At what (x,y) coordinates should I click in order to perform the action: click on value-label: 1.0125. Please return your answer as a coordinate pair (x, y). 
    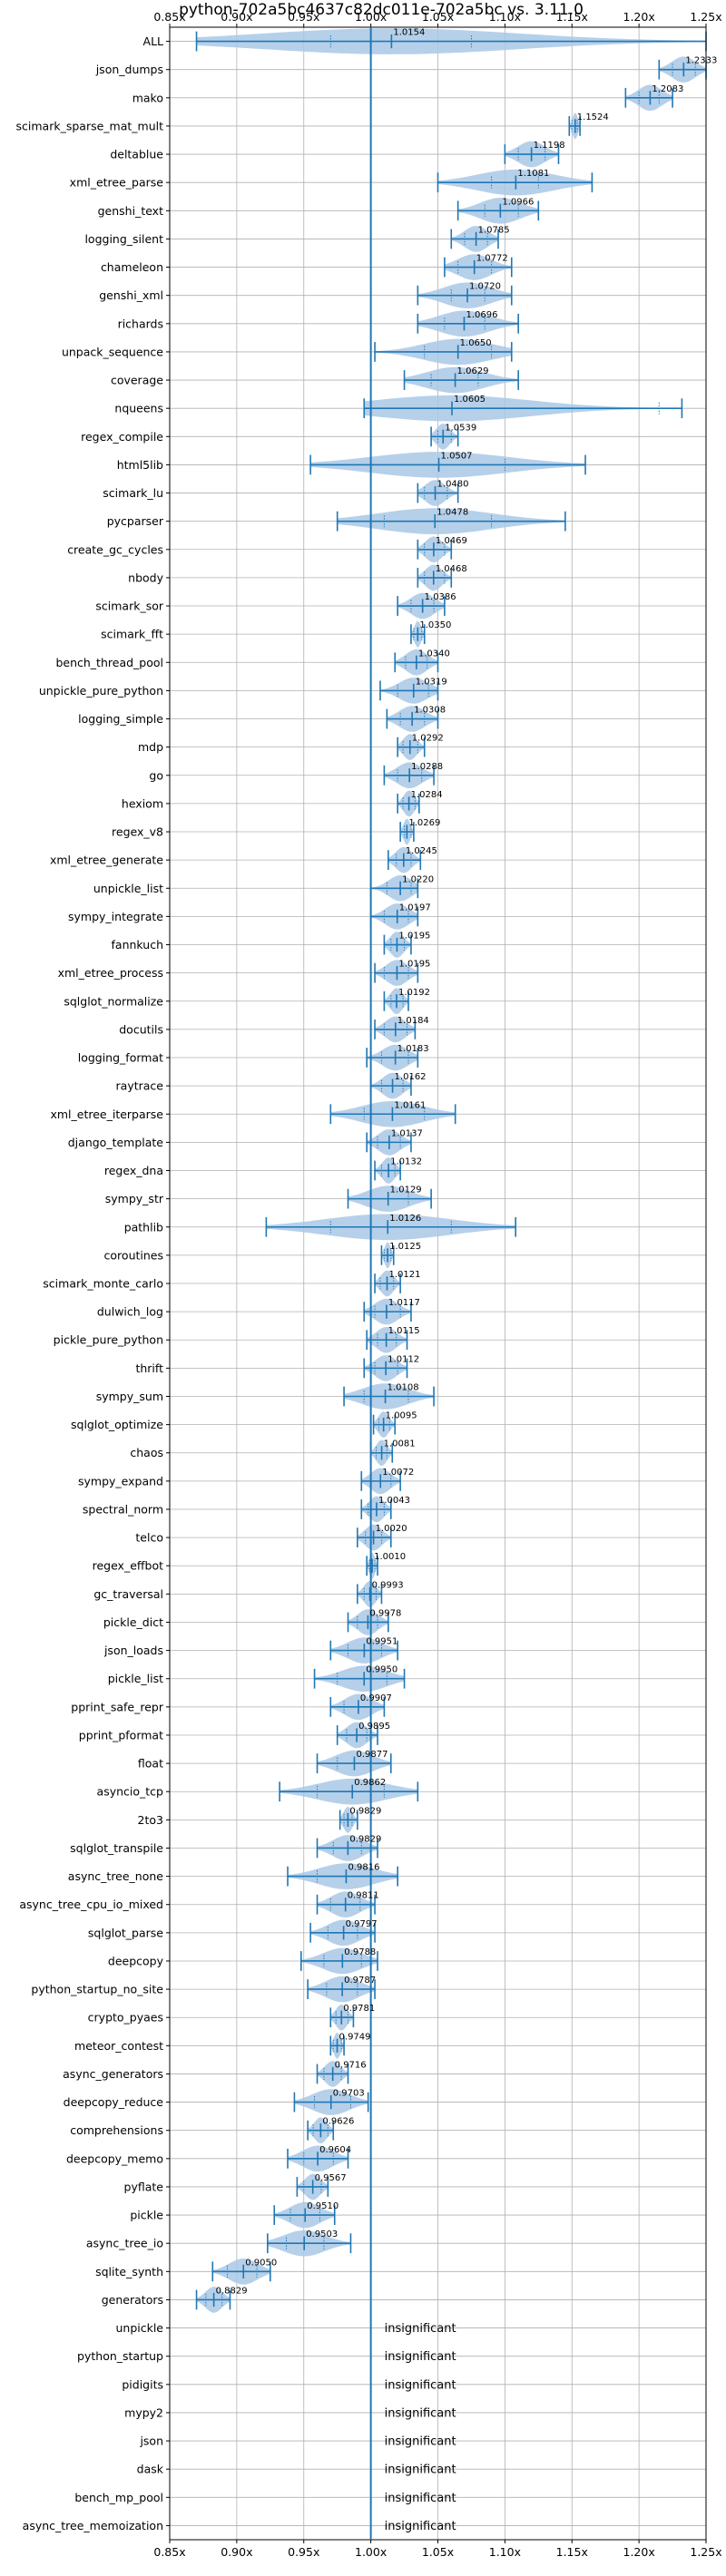
    Looking at the image, I should click on (405, 1247).